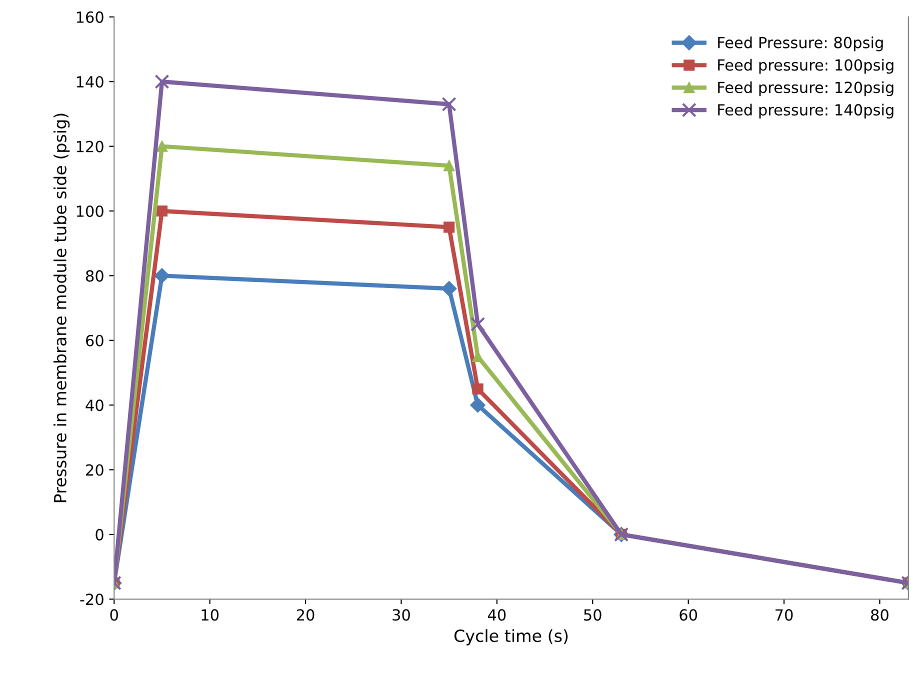 This screenshot has height=677, width=913. Describe the element at coordinates (401, 615) in the screenshot. I see `x-tick-label: 30` at that location.